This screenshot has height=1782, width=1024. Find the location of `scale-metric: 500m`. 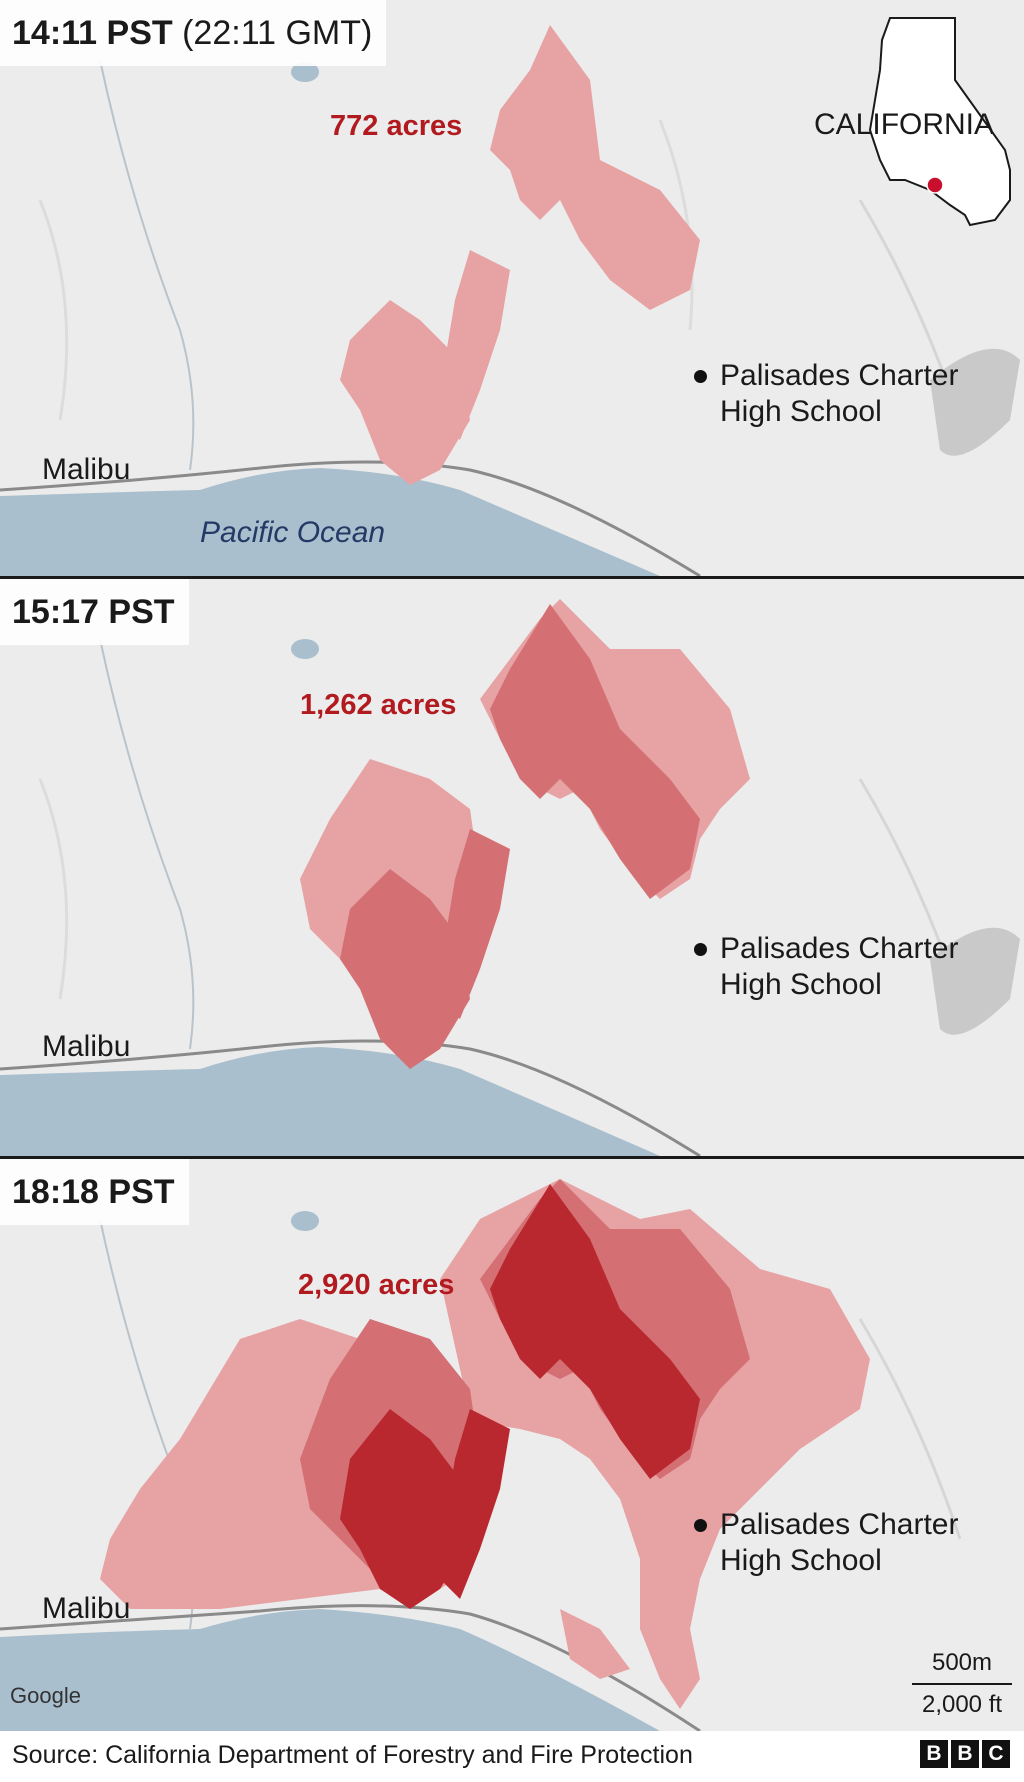

scale-metric: 500m is located at coordinates (962, 1662).